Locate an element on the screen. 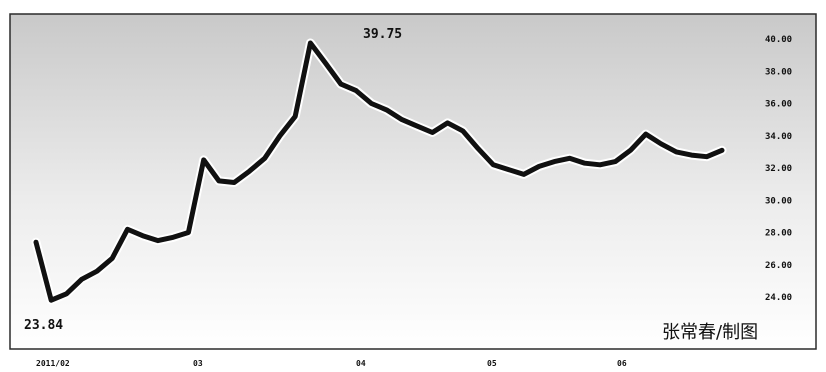  y-tick-label: 24.00 is located at coordinates (778, 298).